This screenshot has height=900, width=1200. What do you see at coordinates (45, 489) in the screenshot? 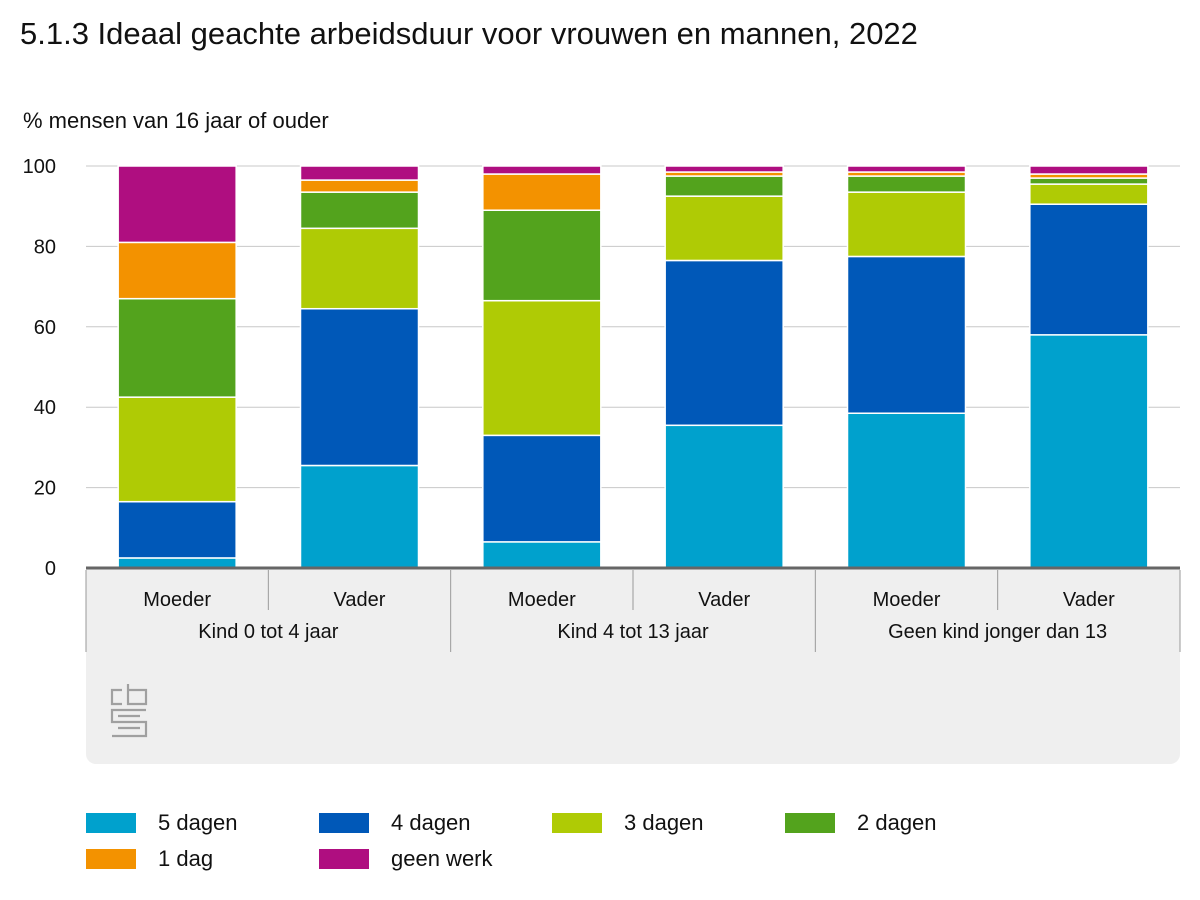
I see `y-tick-label: 20` at bounding box center [45, 489].